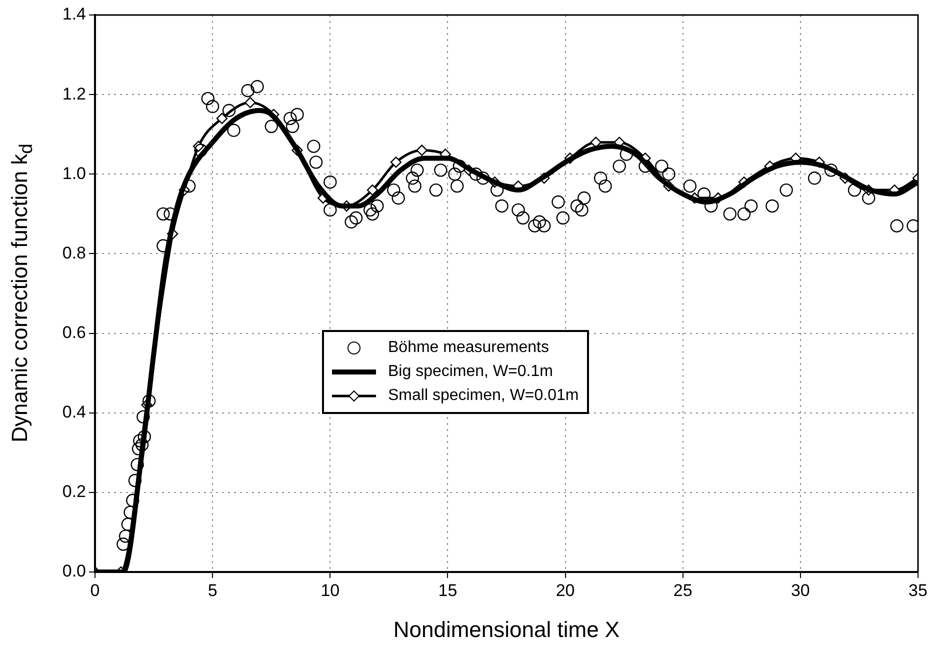 This screenshot has height=661, width=932. What do you see at coordinates (74, 14) in the screenshot?
I see `y-tick-label: 1.4` at bounding box center [74, 14].